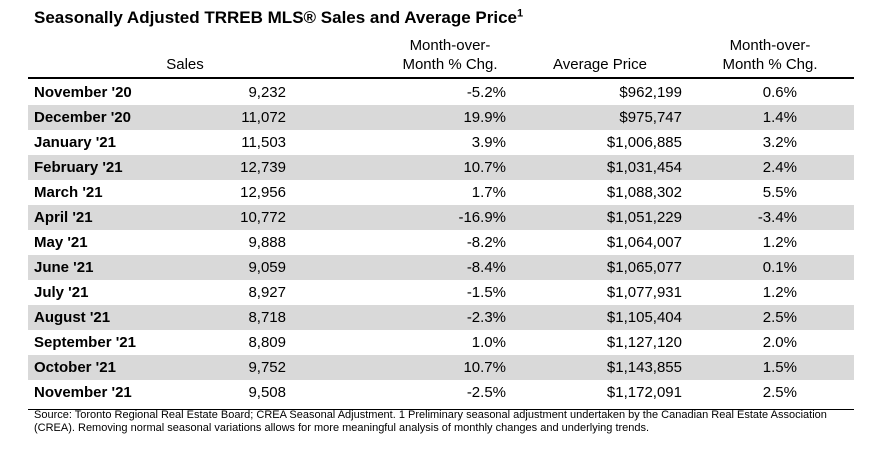 This screenshot has height=455, width=873. Describe the element at coordinates (118, 217) in the screenshot. I see `cell-month: April '21` at that location.